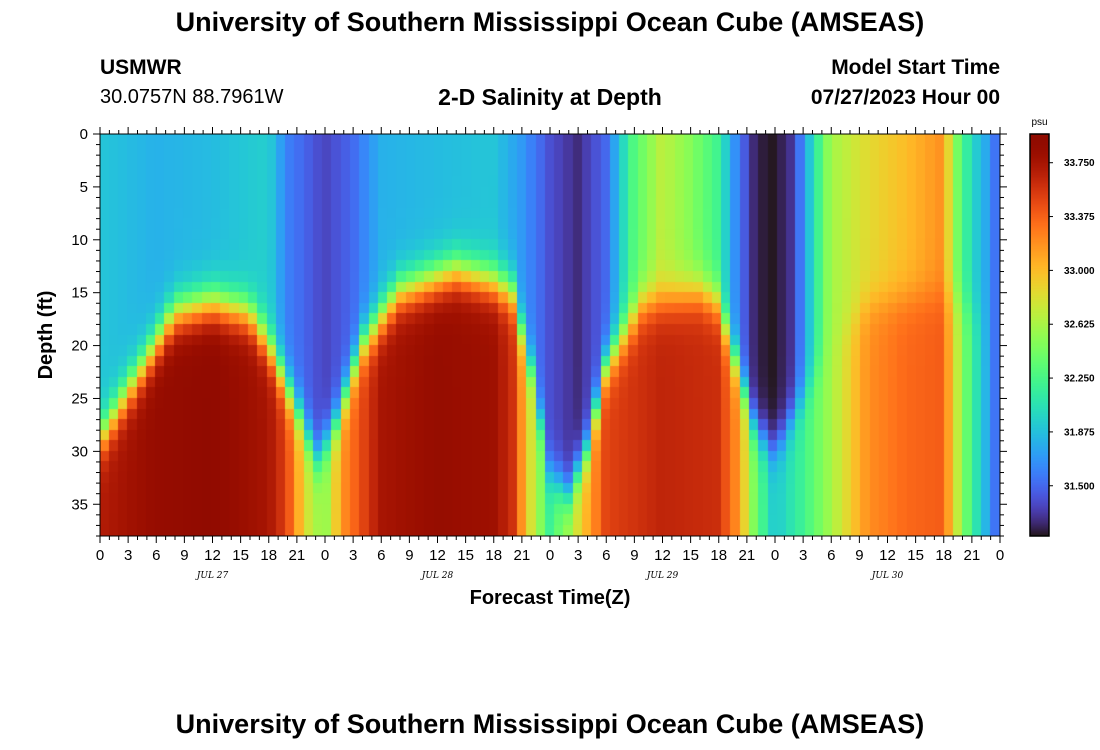  Describe the element at coordinates (1079, 217) in the screenshot. I see `colorbar-tick-label: 33.375` at that location.